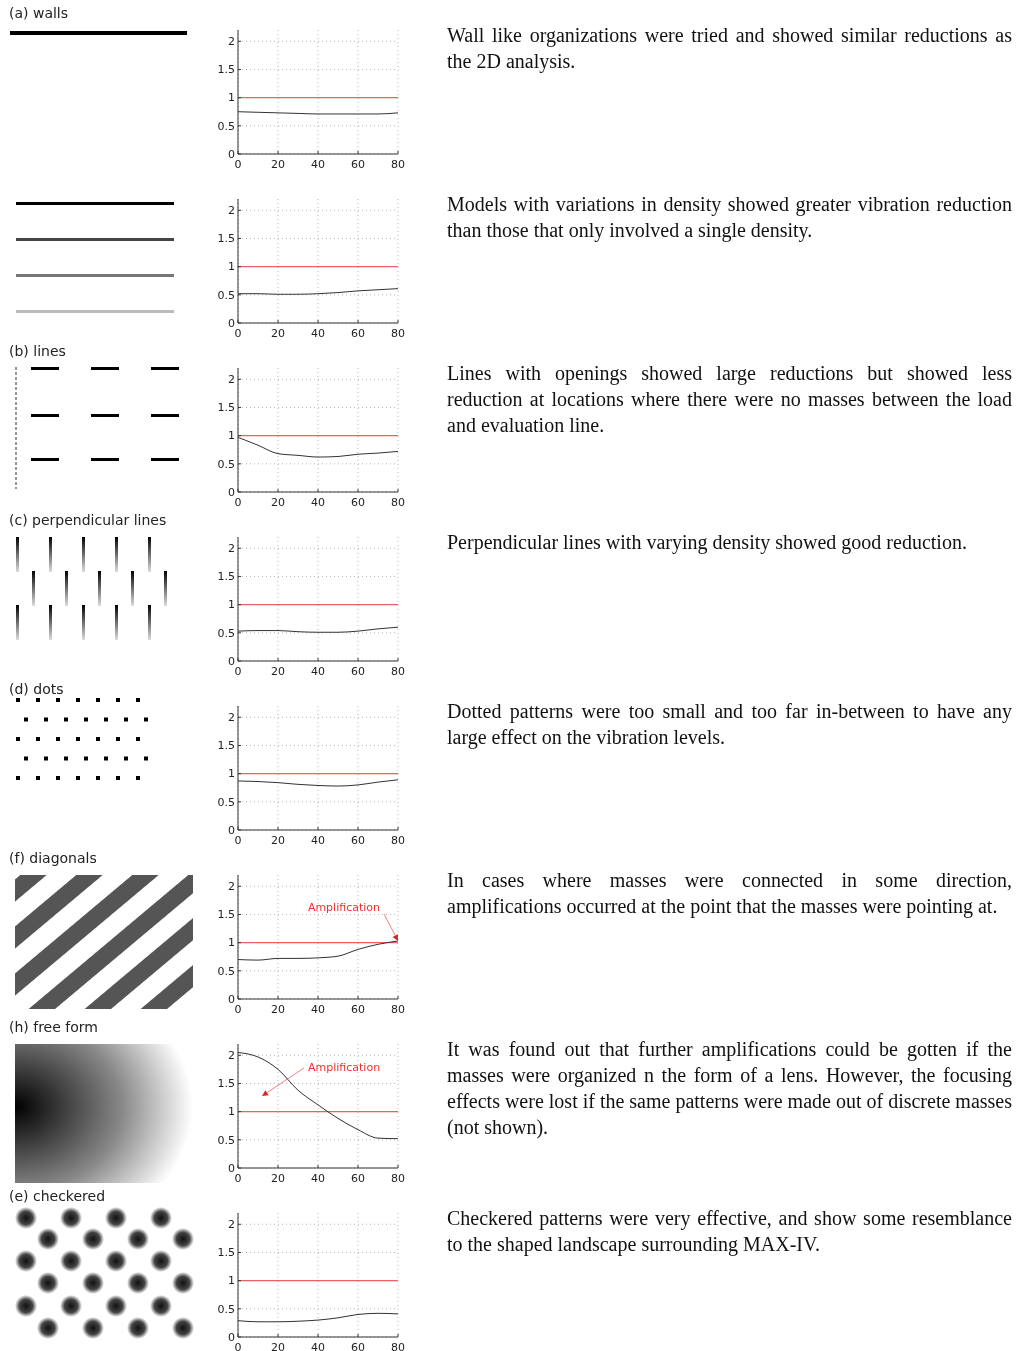 Image resolution: width=1021 pixels, height=1351 pixels. What do you see at coordinates (729, 1231) in the screenshot?
I see `text: Checkered patterns were very effective, and show some resemblance to the shaped landscape surrounding MAX-IV.` at bounding box center [729, 1231].